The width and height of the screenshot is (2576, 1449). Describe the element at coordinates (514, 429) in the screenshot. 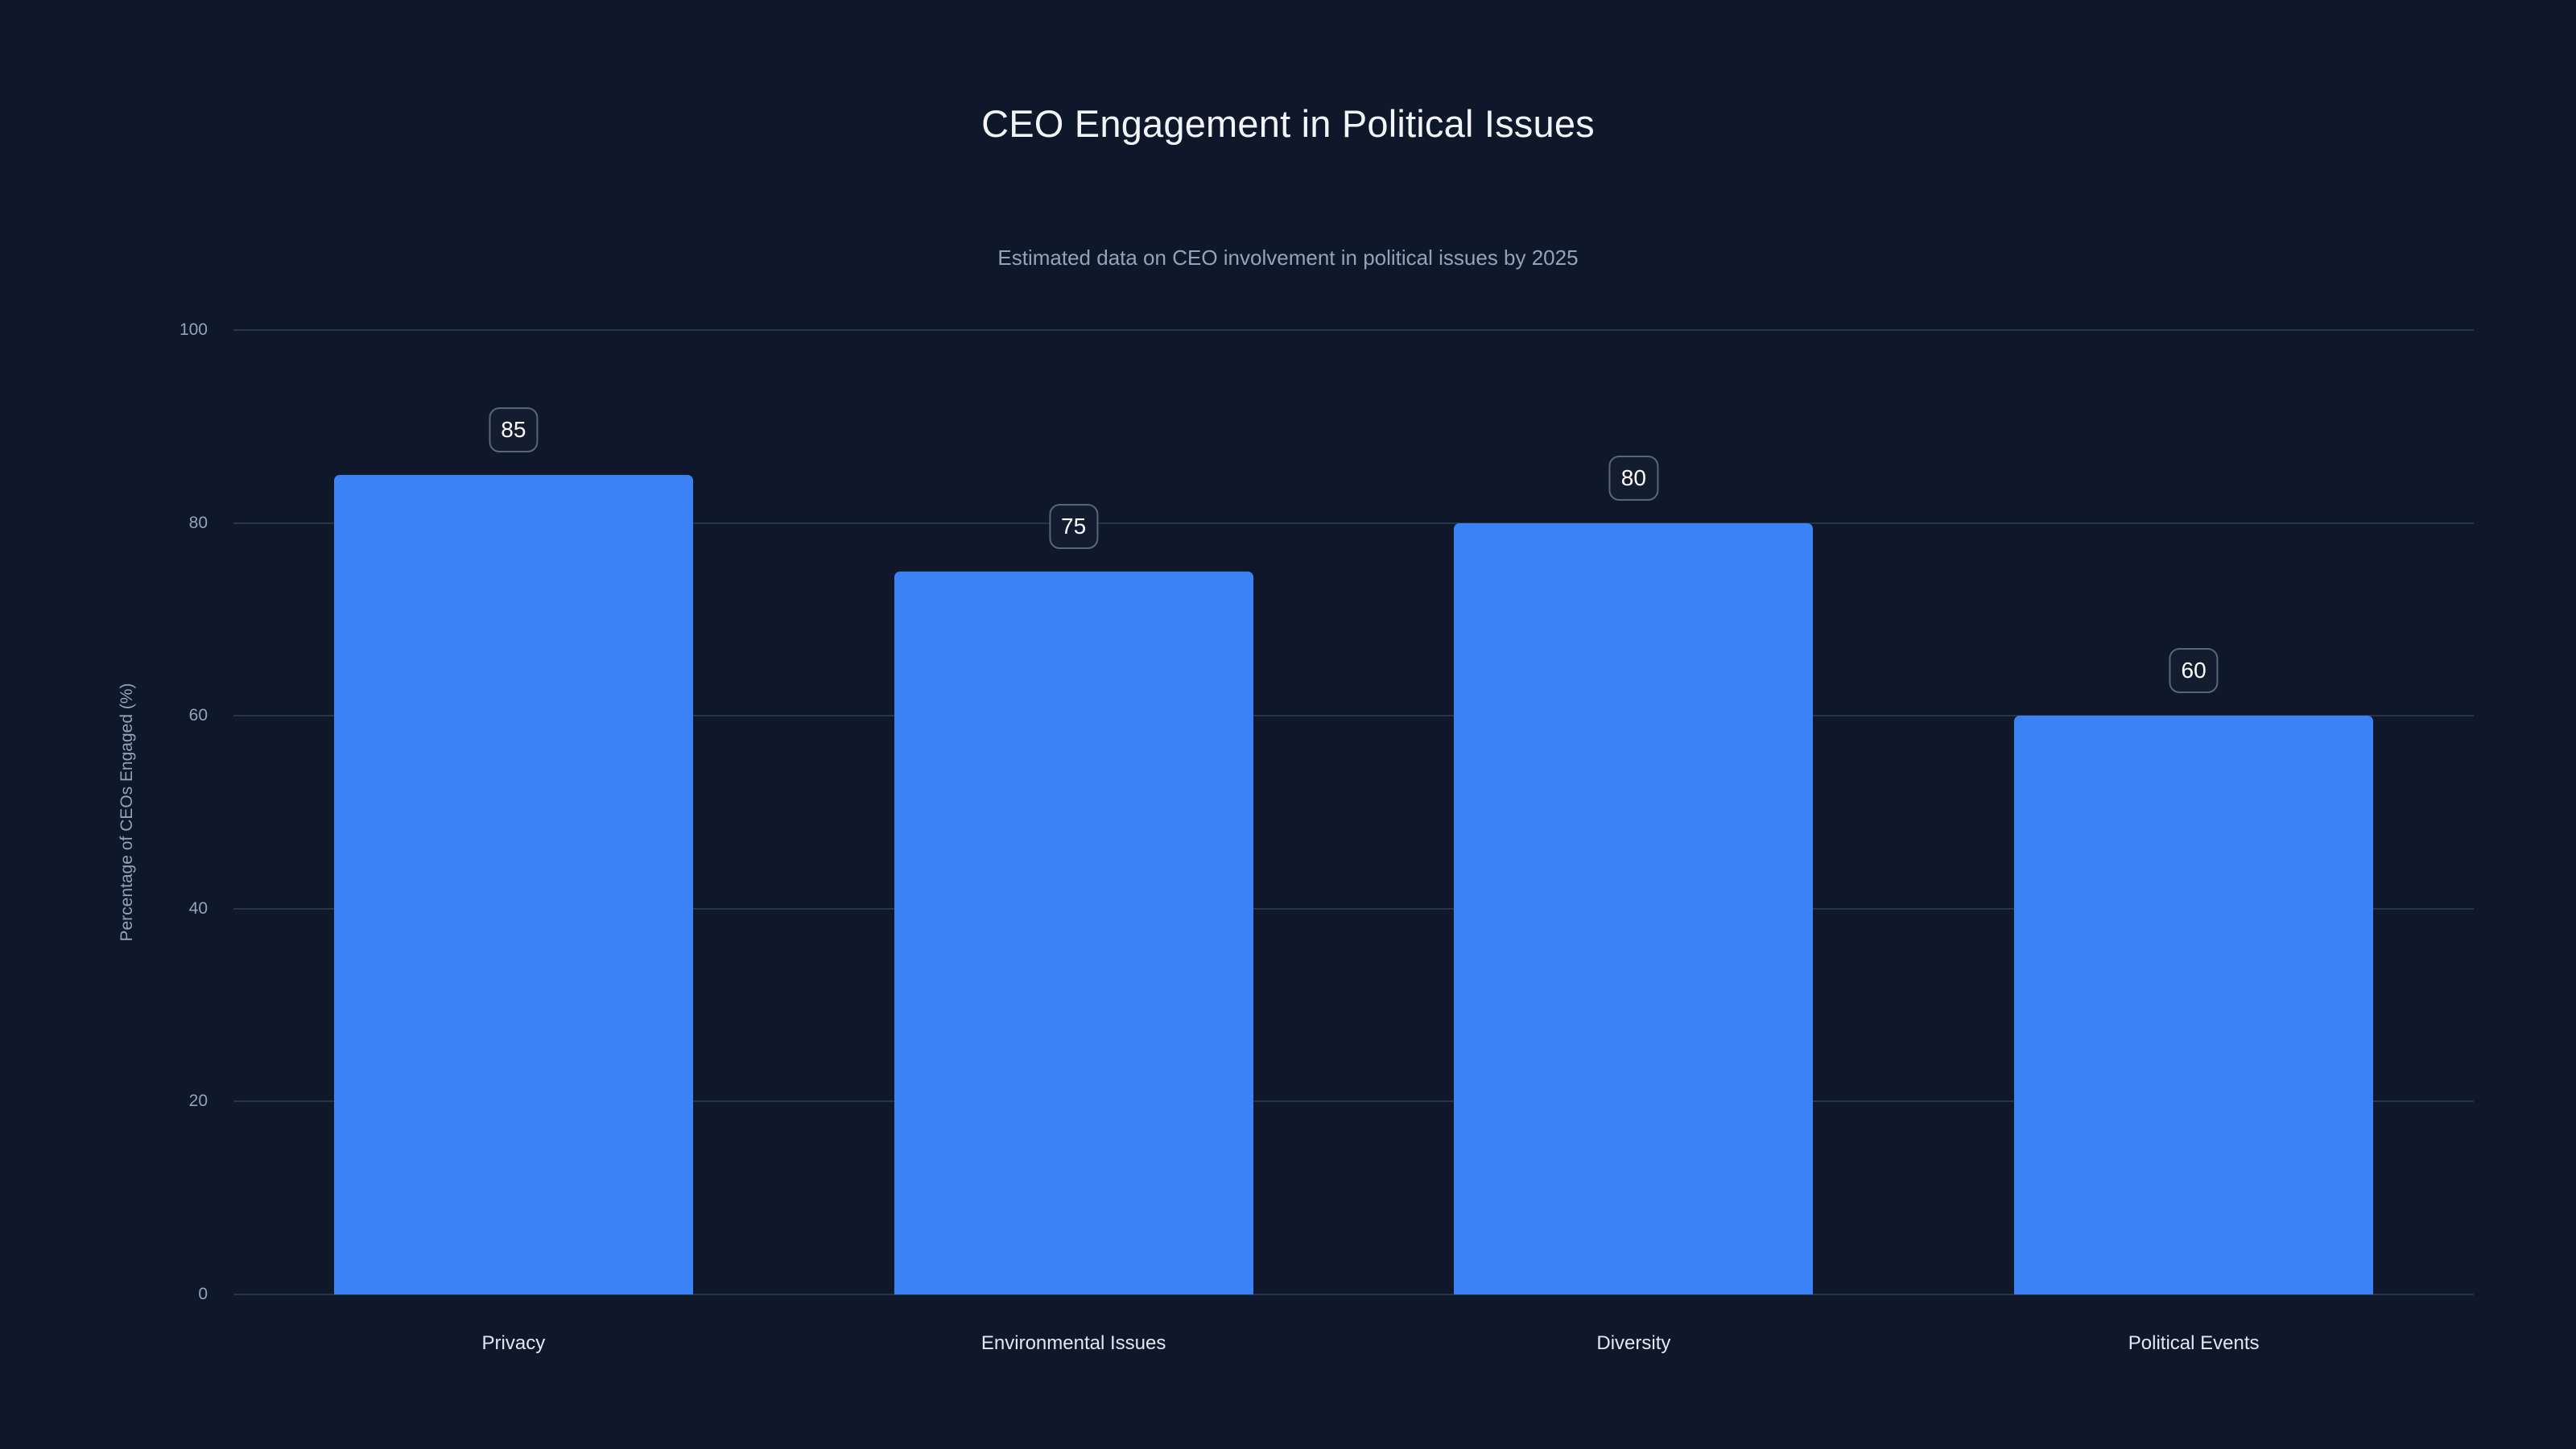

I see `bar-value-badge: 85` at that location.